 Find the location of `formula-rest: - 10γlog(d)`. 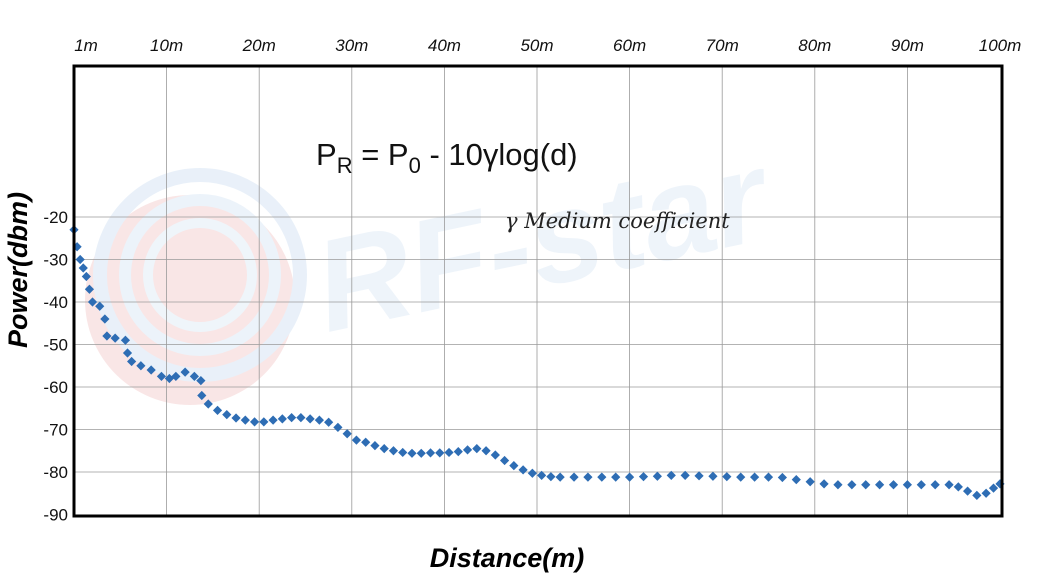

formula-rest: - 10γlog(d) is located at coordinates (499, 154).